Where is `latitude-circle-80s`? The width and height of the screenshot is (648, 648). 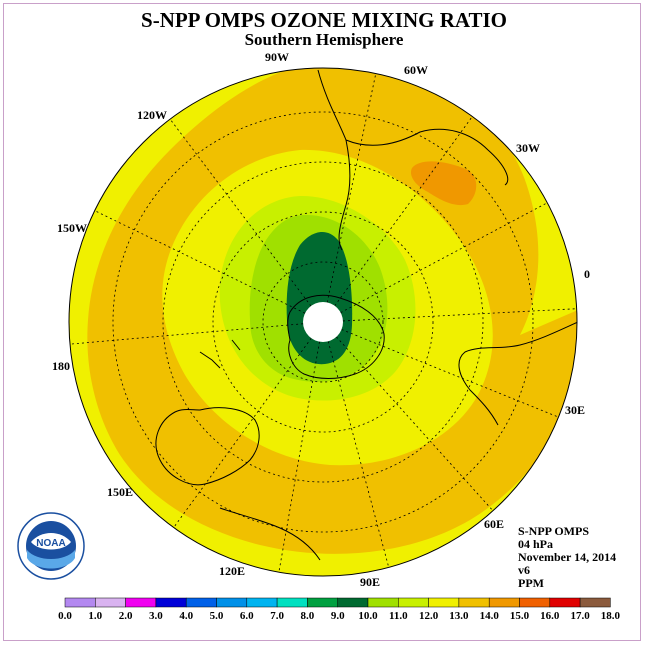
latitude-circle-80s is located at coordinates (323, 322).